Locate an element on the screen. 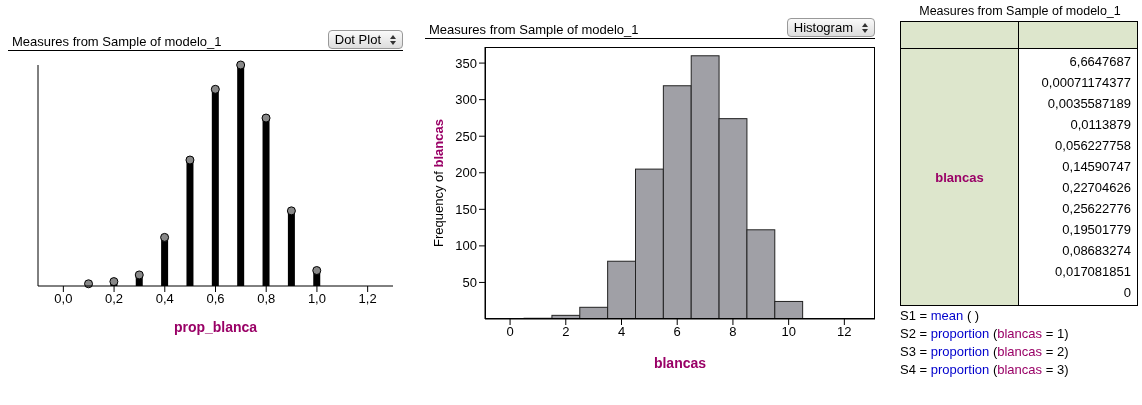 Image resolution: width=1142 pixels, height=405 pixels. x-tick-label: 12 is located at coordinates (844, 332).